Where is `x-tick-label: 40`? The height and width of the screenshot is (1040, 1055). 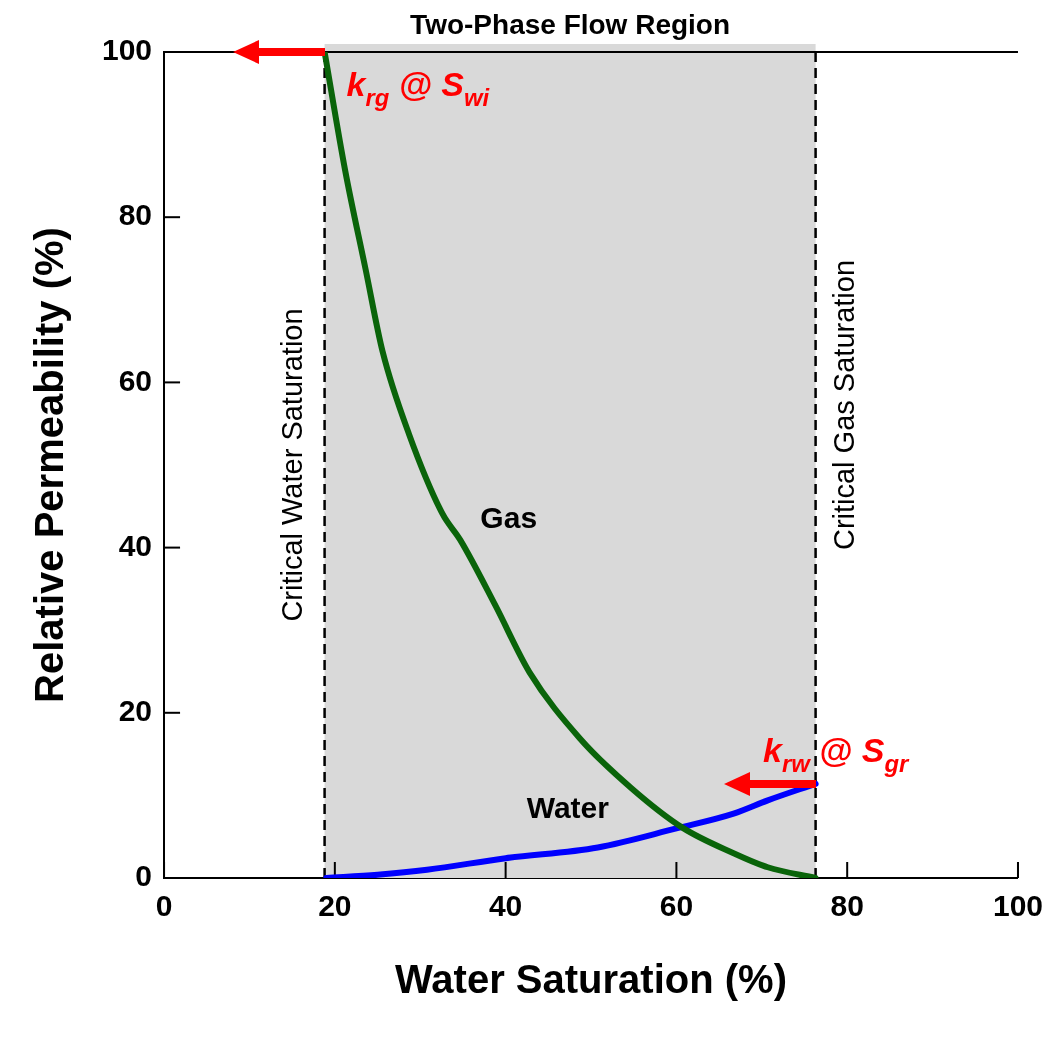 x-tick-label: 40 is located at coordinates (505, 906).